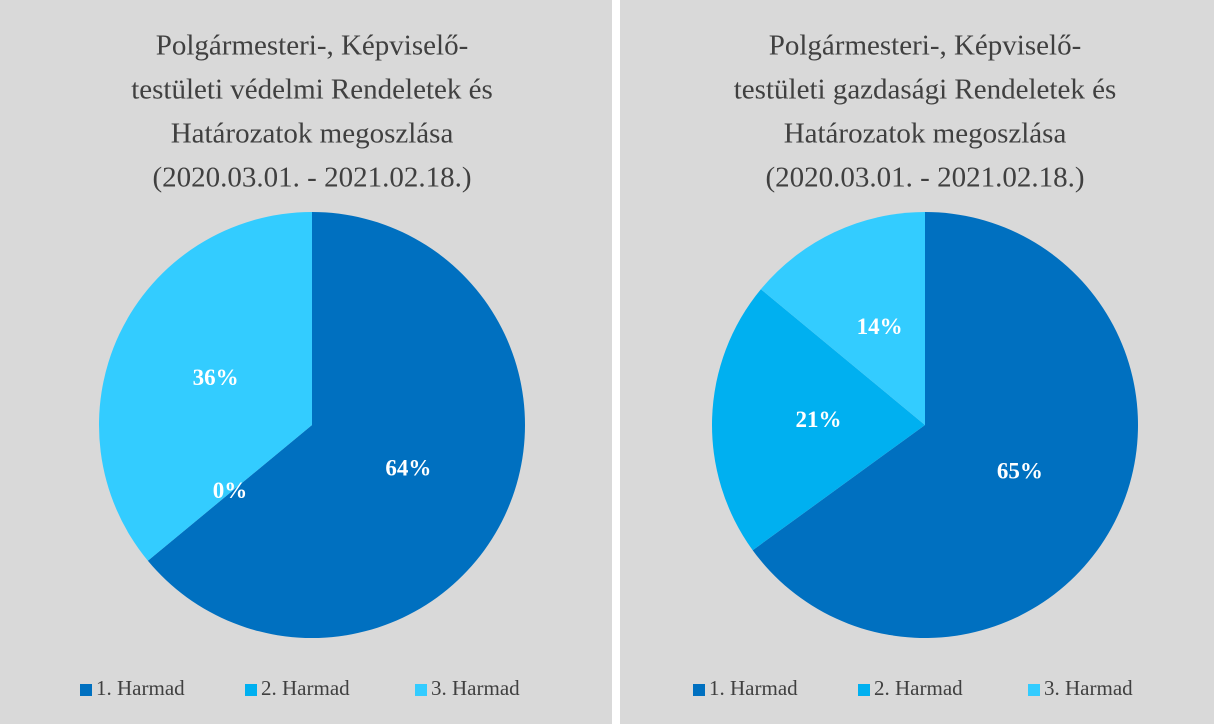  I want to click on chart-title: testületi gazdasági Rendeletek és, so click(925, 90).